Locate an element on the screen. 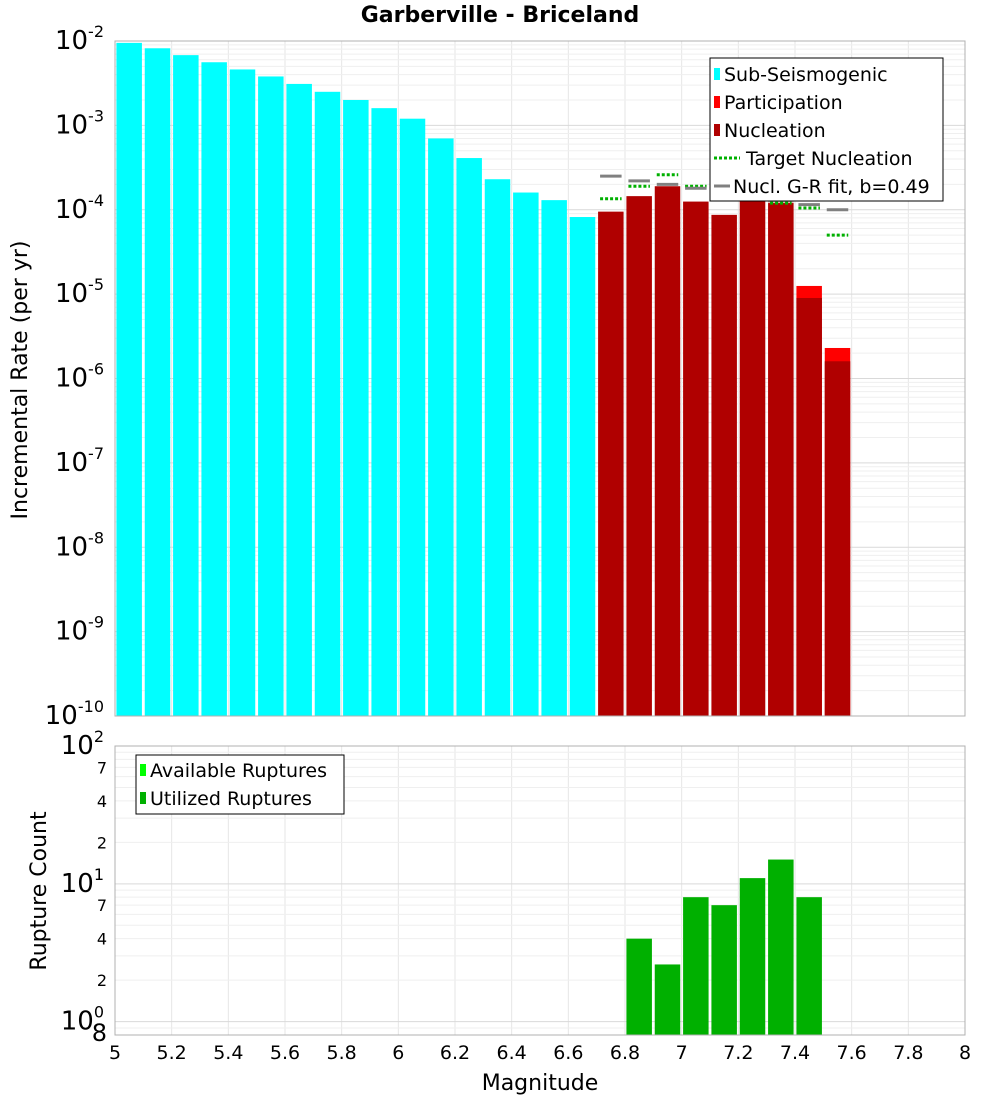 Image resolution: width=1000 pixels, height=1100 pixels. top-y-tick-label: 10⁻² is located at coordinates (79, 39).